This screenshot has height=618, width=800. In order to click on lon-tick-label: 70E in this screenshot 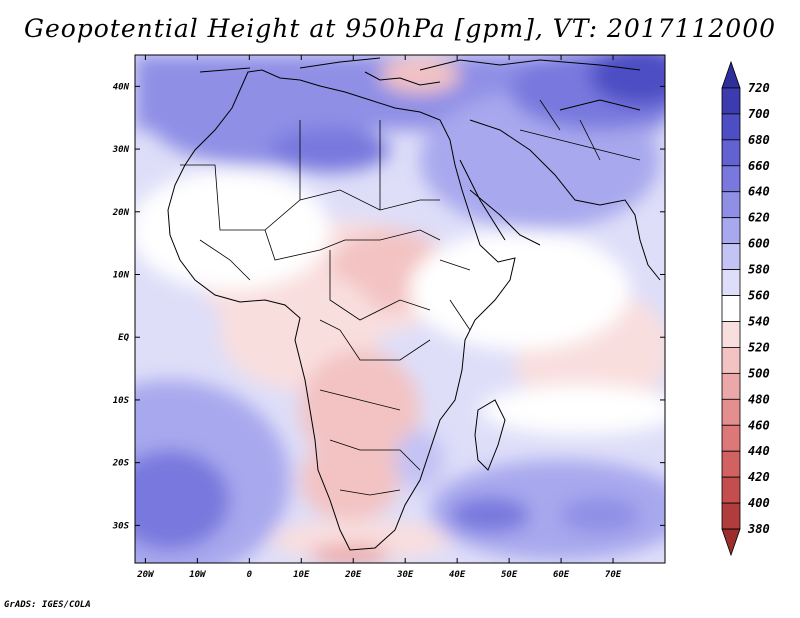, I will do `click(613, 575)`.